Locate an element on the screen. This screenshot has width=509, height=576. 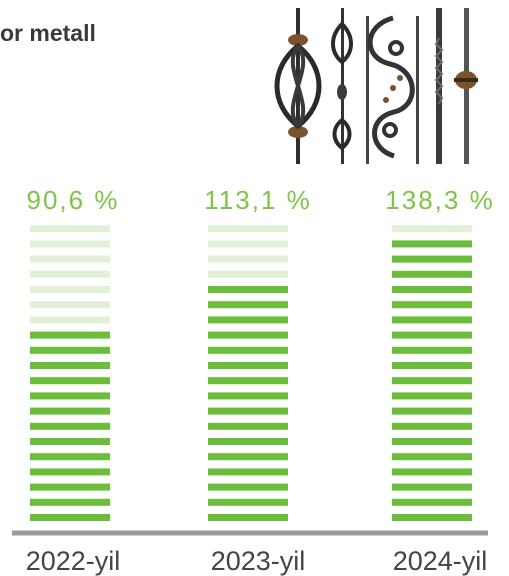
wrought-iron-balusters-image is located at coordinates (379, 86).